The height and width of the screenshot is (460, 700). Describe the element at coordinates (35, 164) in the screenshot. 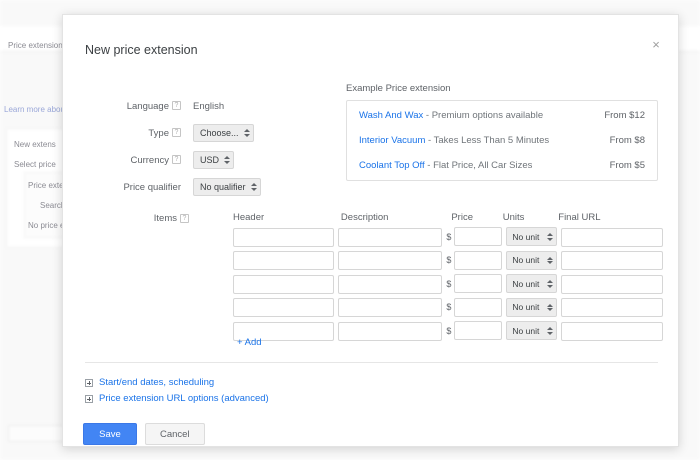

I see `background-text: Select price` at that location.